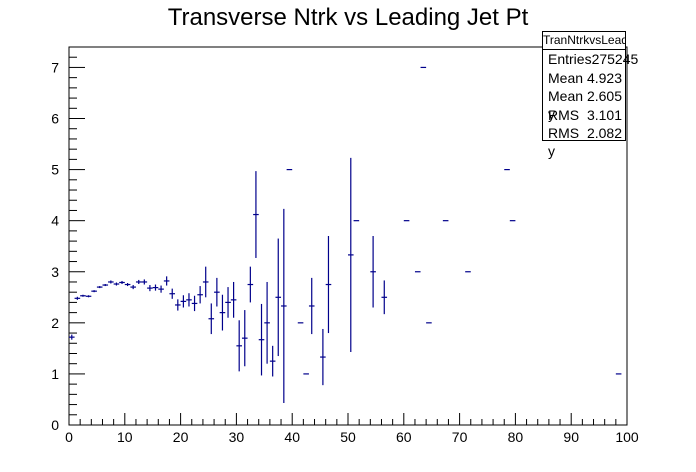 This screenshot has width=696, height=472. I want to click on x-tick-label: 70, so click(460, 437).